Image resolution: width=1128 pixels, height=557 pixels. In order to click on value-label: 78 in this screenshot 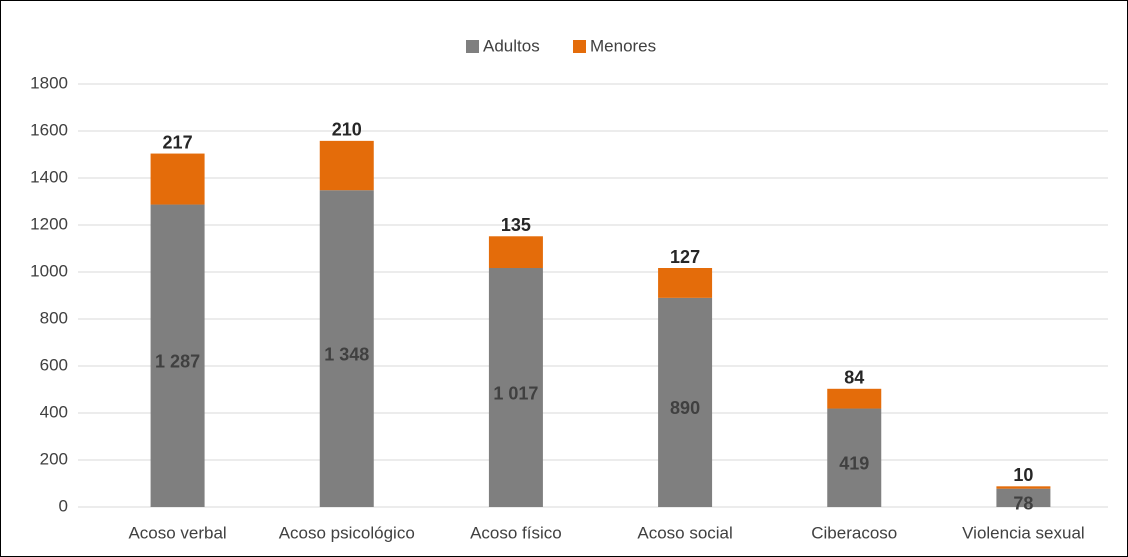, I will do `click(1023, 504)`.